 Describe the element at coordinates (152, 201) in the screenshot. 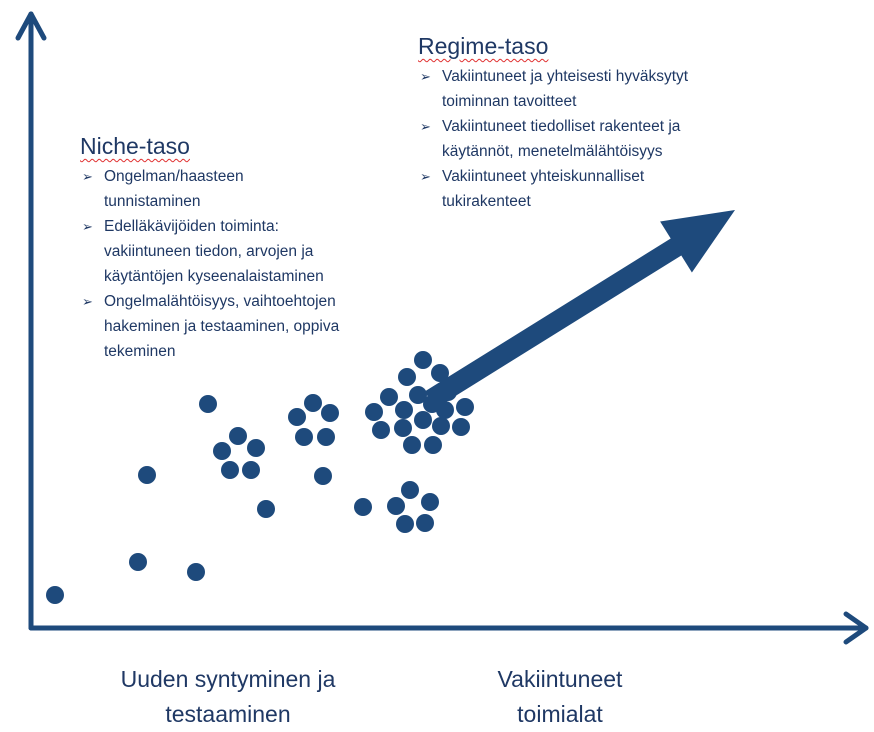

I see `bullet-line: tunnistaminen` at that location.